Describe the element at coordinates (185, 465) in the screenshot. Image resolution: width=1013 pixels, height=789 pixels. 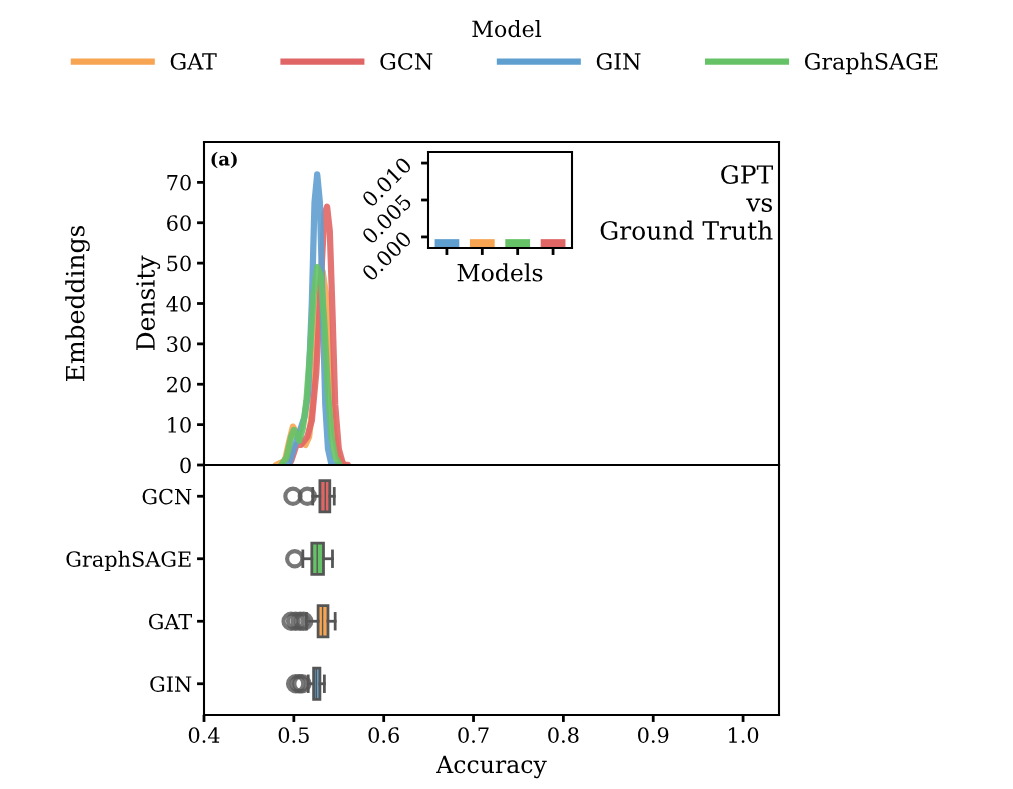
I see `y-tick-label: 0` at that location.